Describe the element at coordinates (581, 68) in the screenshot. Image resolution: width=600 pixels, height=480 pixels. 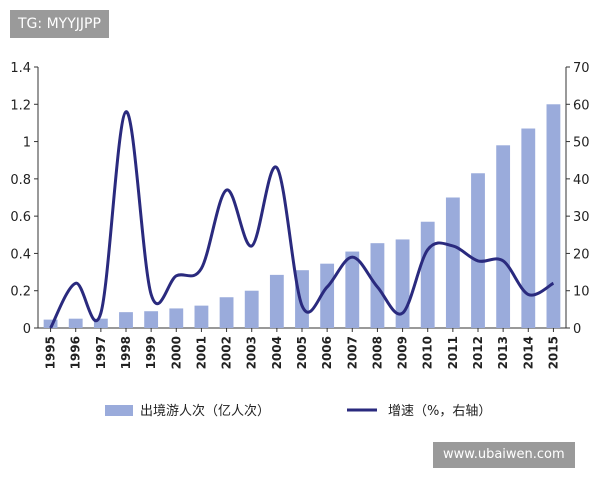
I see `right-tick-label: 70` at that location.